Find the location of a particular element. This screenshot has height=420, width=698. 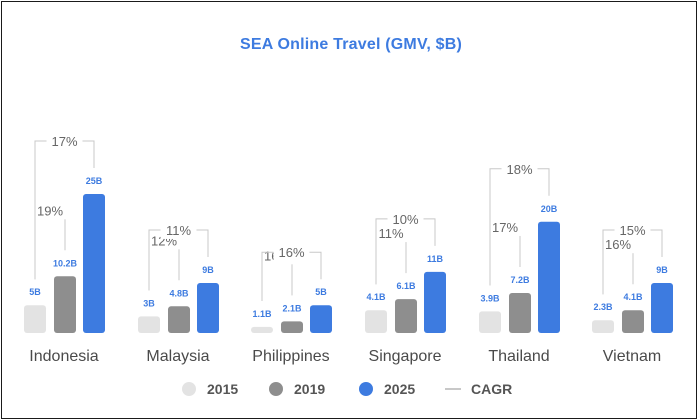

bar-malaysia-2025 is located at coordinates (208, 307).